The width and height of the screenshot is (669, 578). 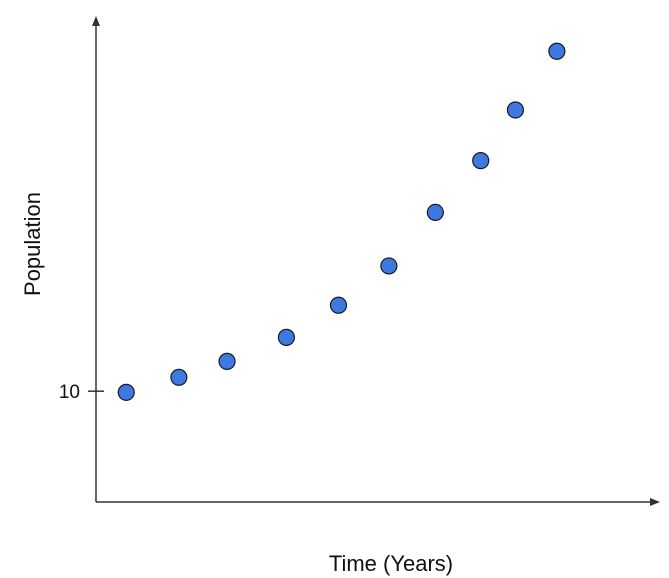 I want to click on y-tick-label: 10, so click(x=69, y=392).